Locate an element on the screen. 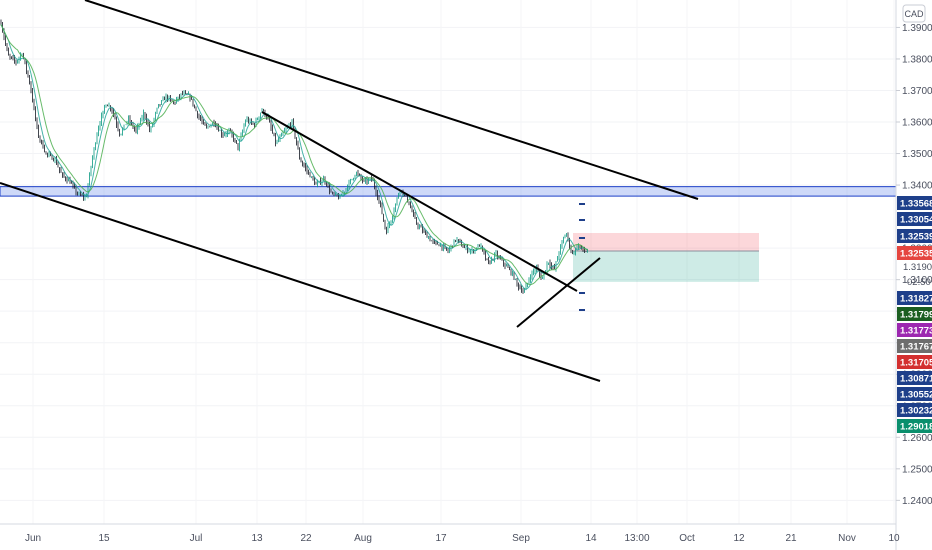 The width and height of the screenshot is (932, 550). y-tick-label: 1.31000 is located at coordinates (917, 280).